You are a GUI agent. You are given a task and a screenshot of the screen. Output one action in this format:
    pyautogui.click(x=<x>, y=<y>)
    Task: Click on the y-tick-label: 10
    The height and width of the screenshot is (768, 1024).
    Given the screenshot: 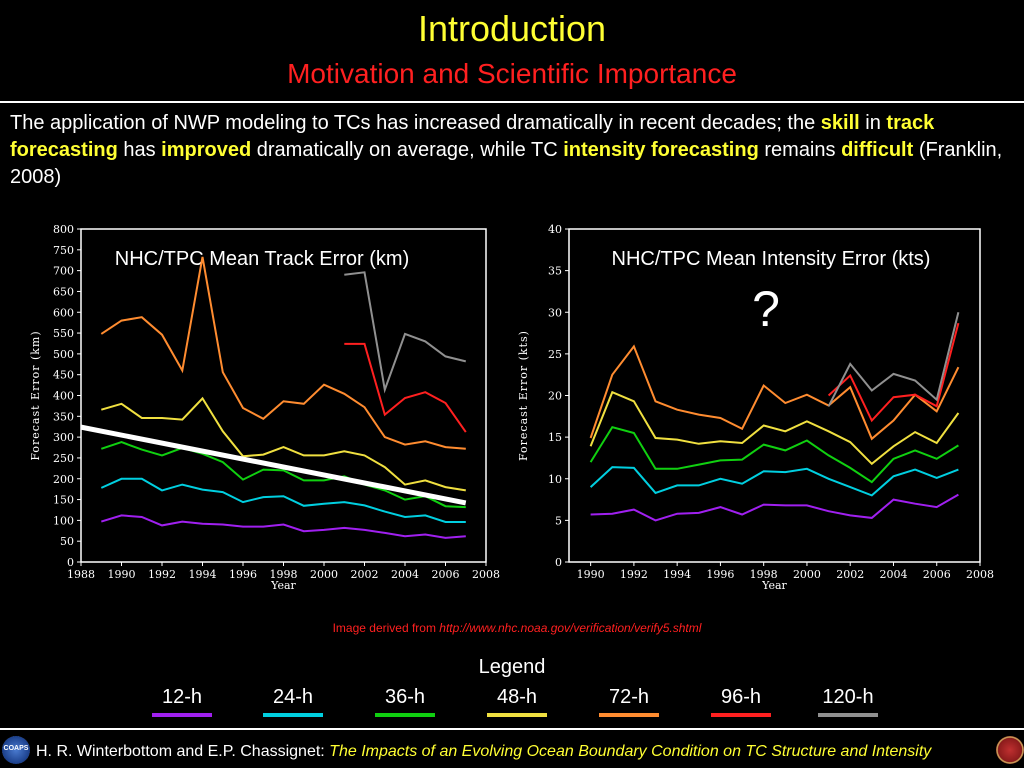 What is the action you would take?
    pyautogui.click(x=555, y=479)
    